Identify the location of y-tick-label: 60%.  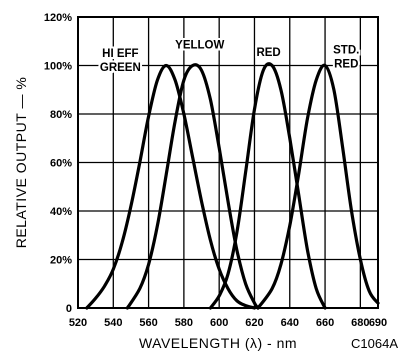
(61, 164).